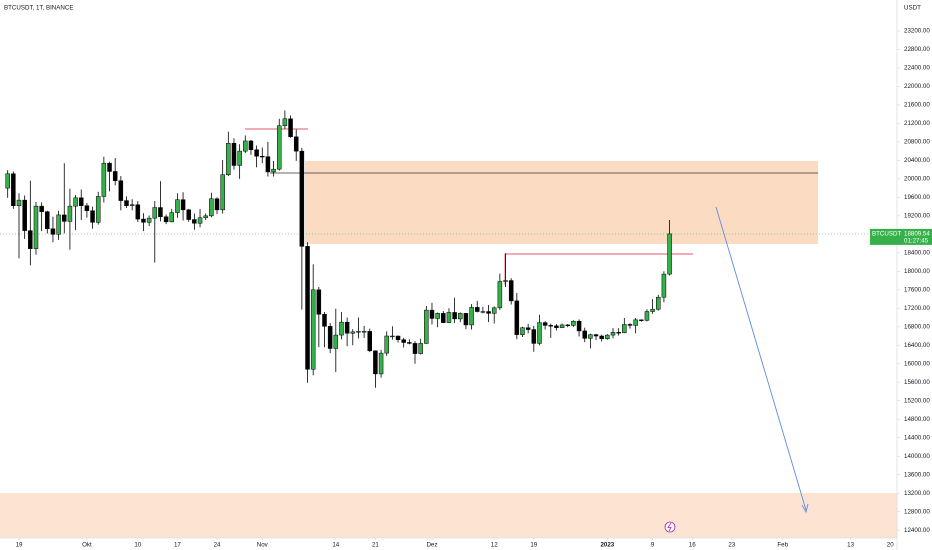 This screenshot has height=550, width=932. What do you see at coordinates (217, 545) in the screenshot?
I see `x-tick-label: 24` at bounding box center [217, 545].